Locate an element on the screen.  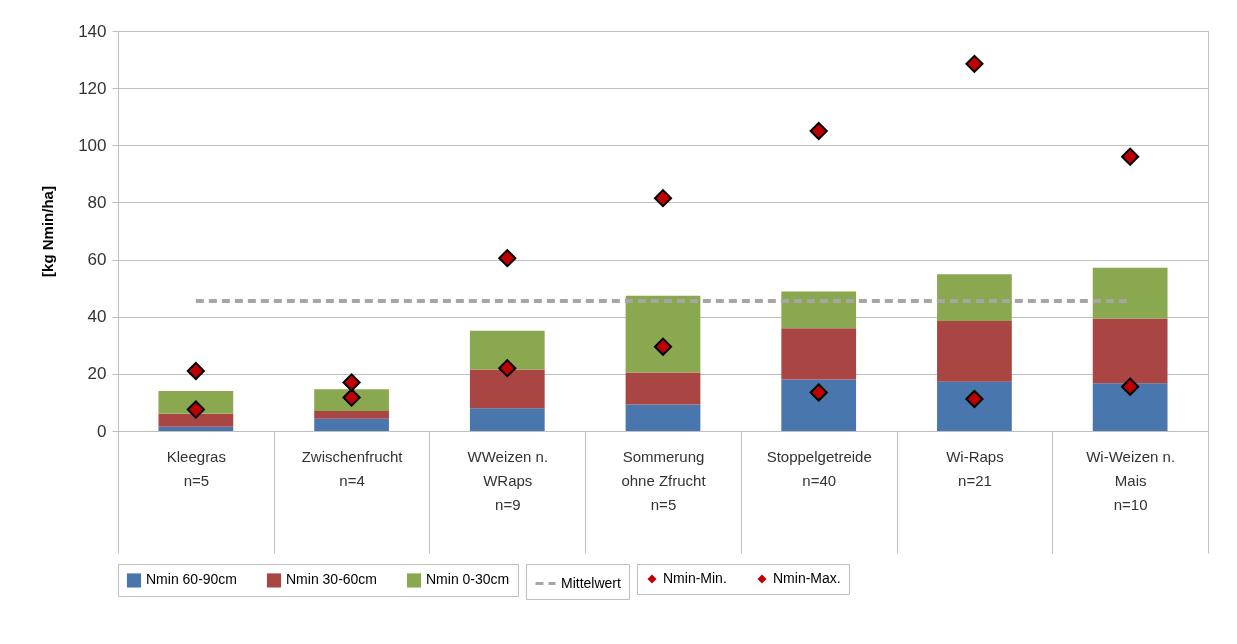
legend-label: Nmin 60-90cm is located at coordinates (192, 579).